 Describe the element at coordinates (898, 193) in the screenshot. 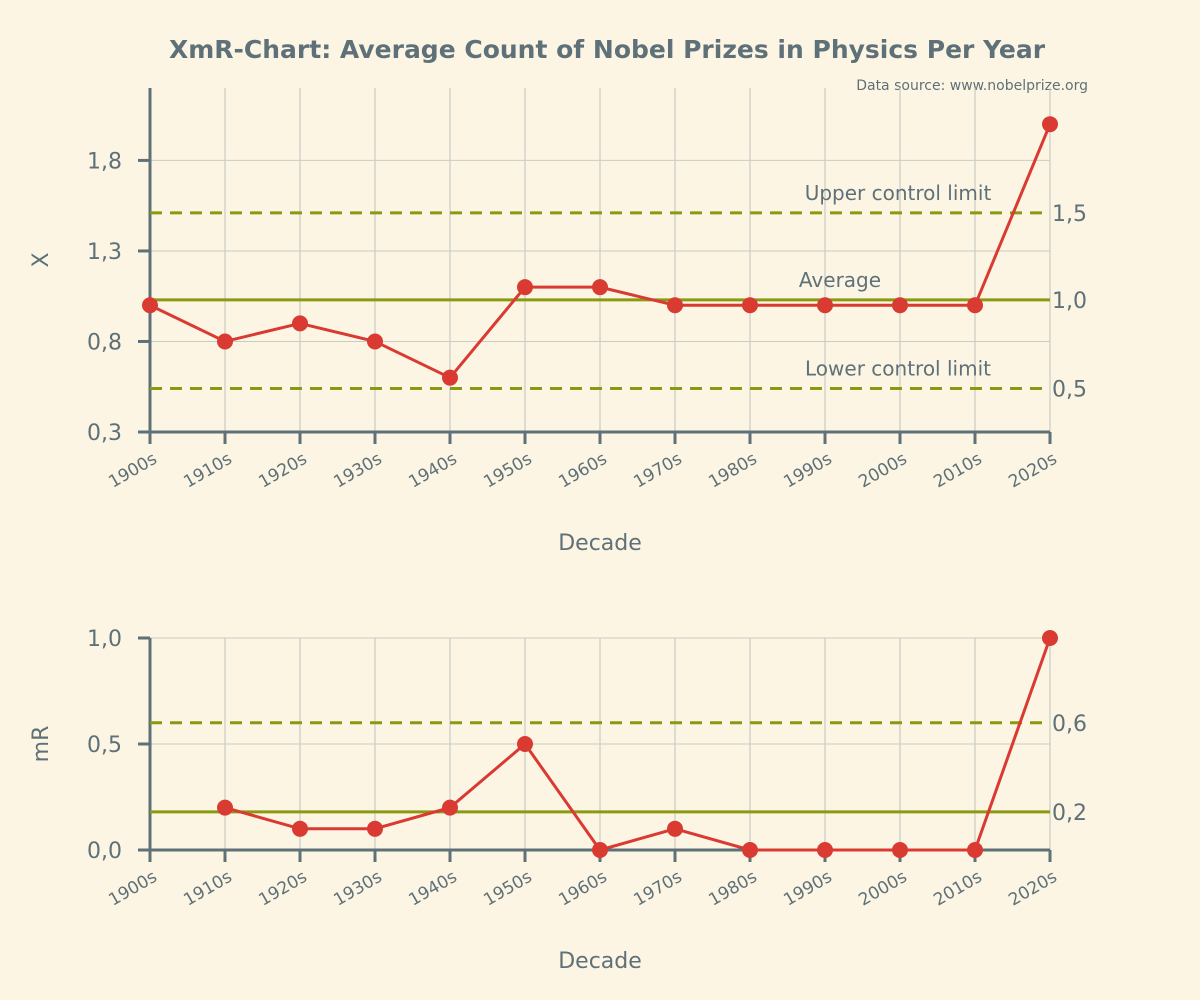

I see `control-line-label: Upper control limit` at that location.